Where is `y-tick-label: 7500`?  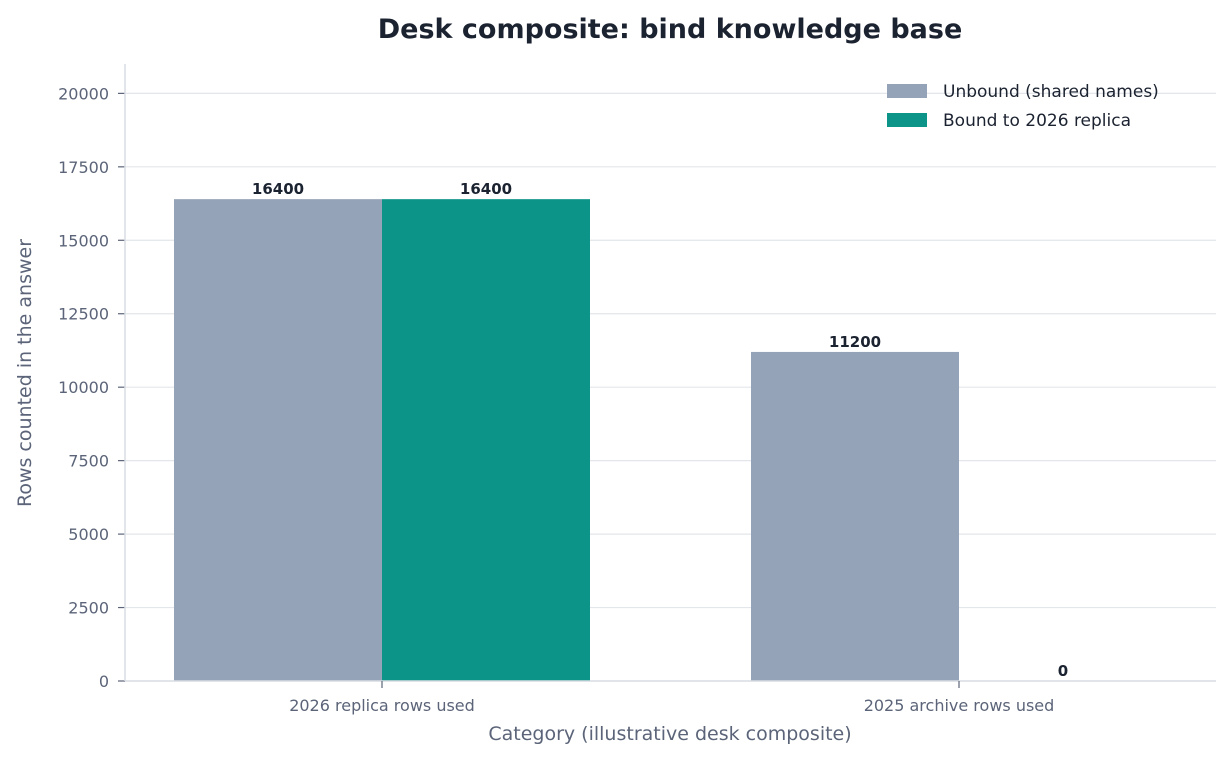
y-tick-label: 7500 is located at coordinates (88, 461).